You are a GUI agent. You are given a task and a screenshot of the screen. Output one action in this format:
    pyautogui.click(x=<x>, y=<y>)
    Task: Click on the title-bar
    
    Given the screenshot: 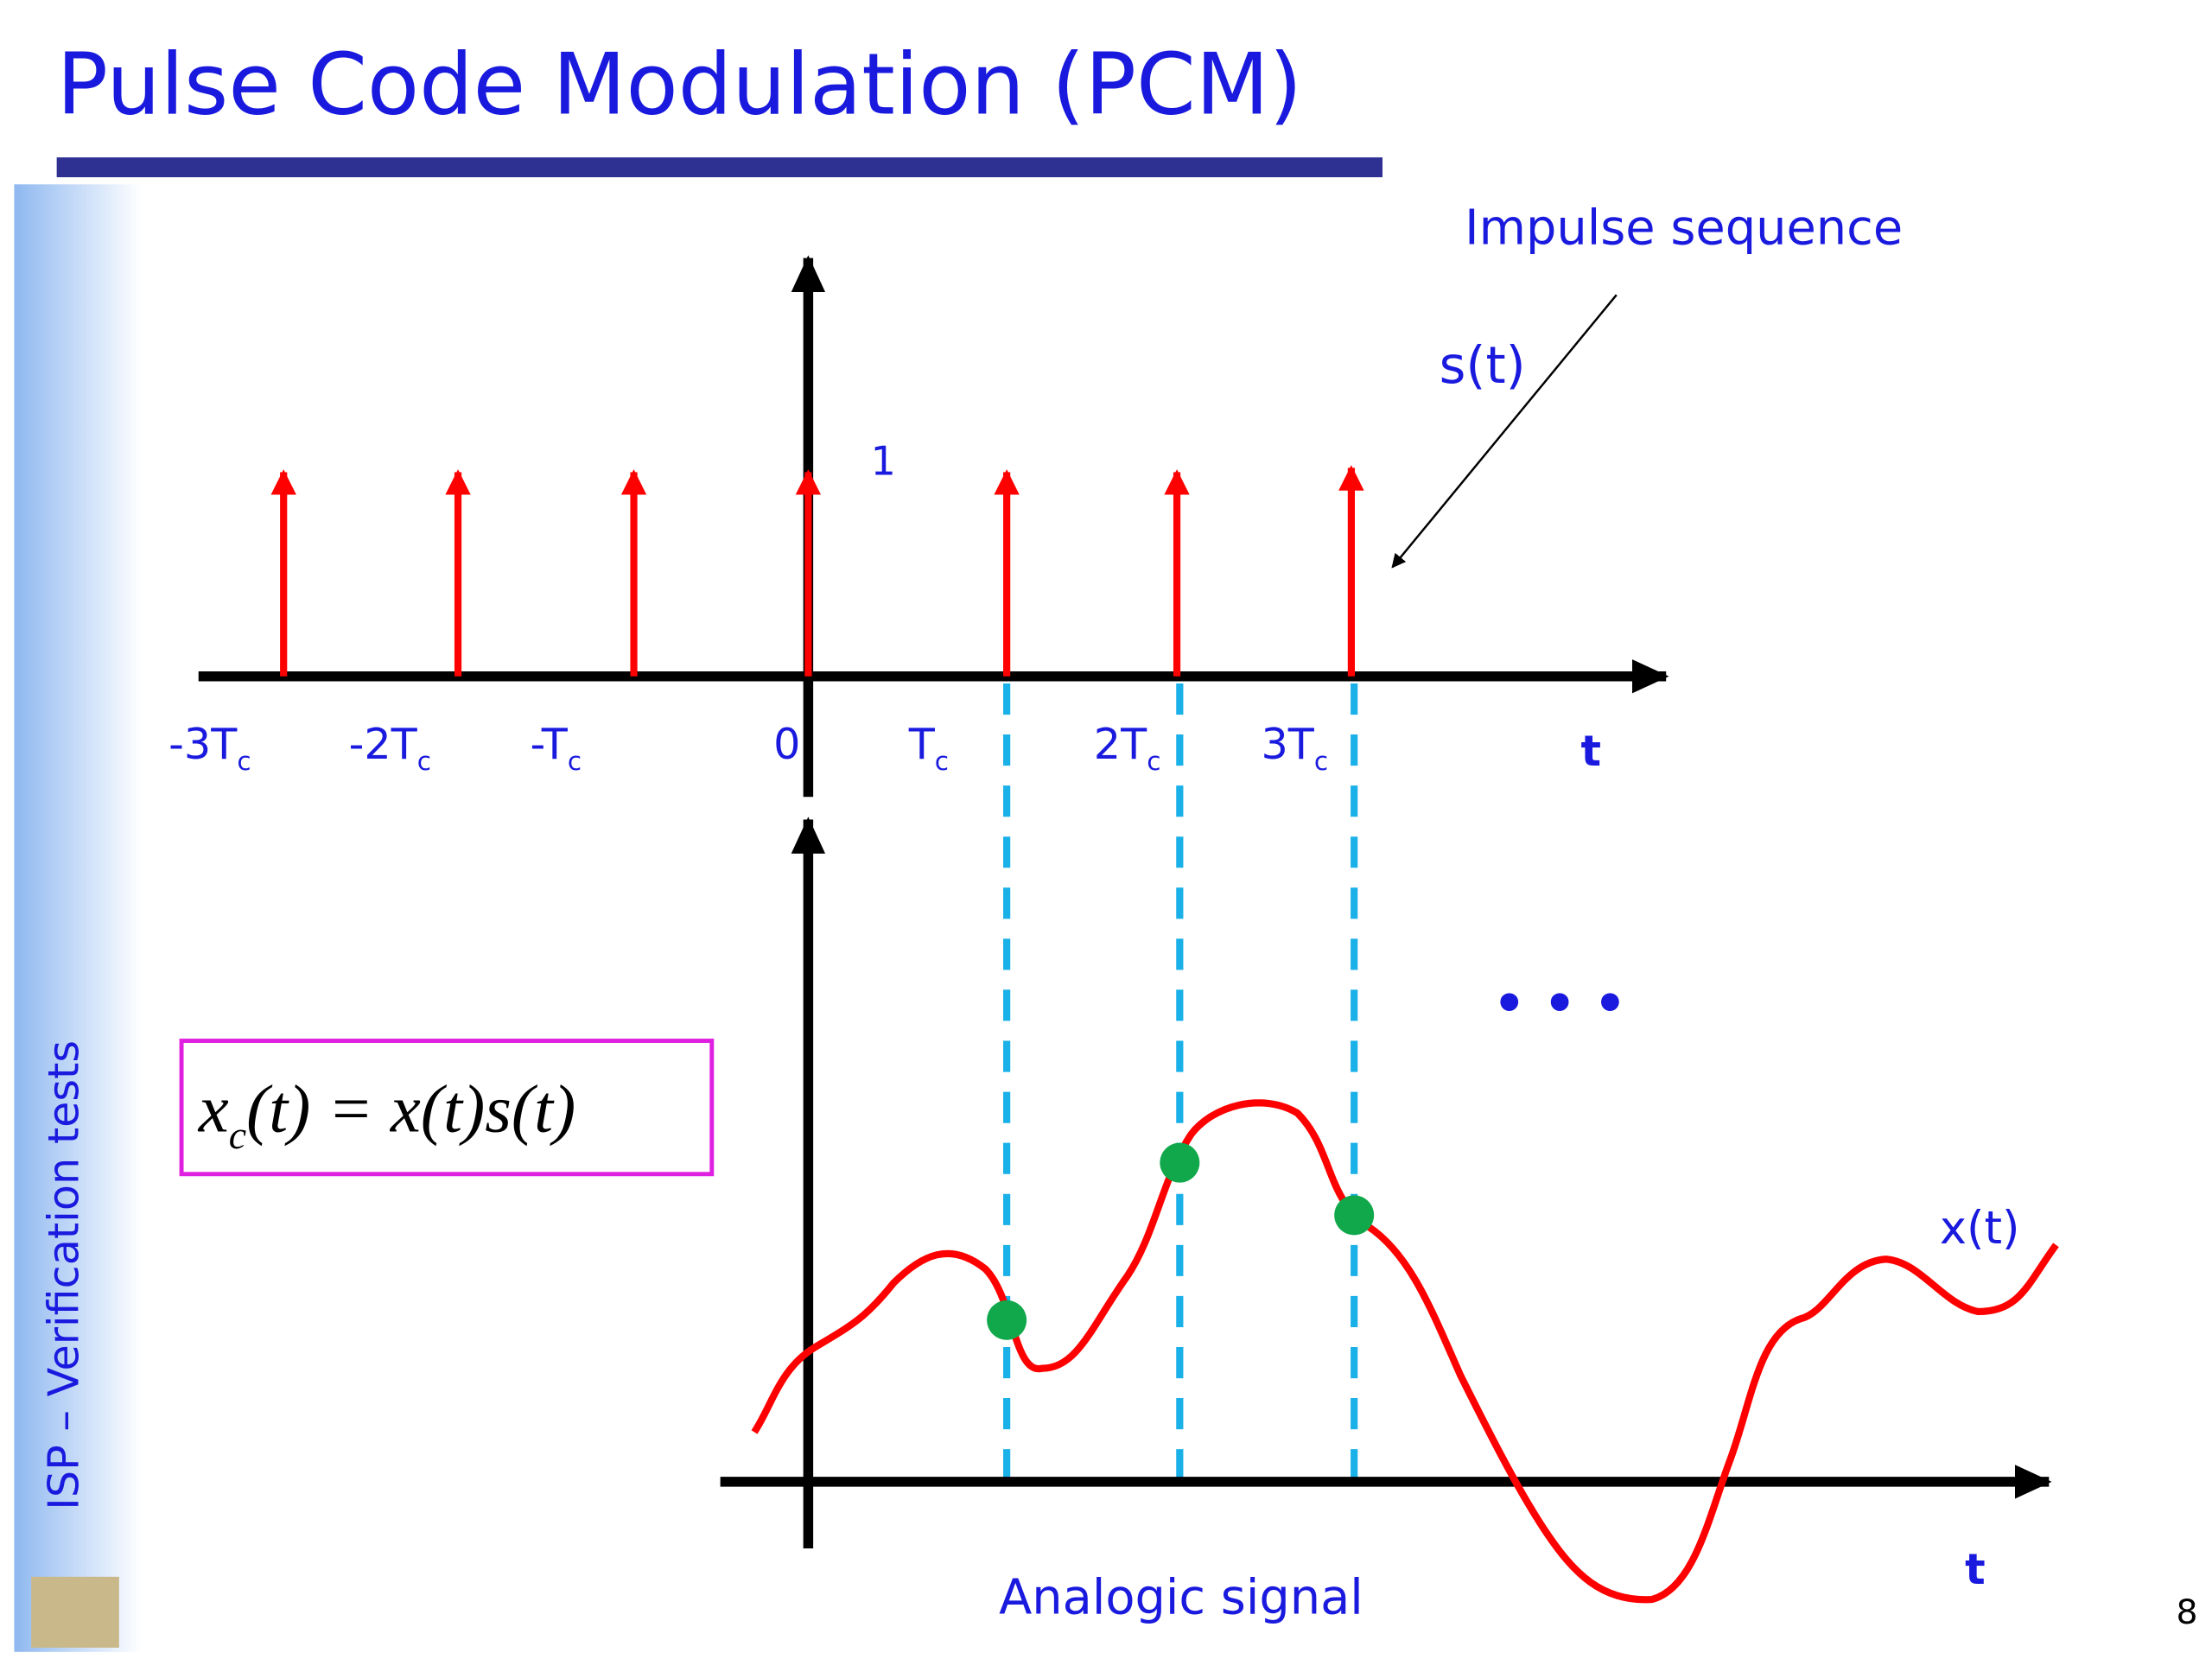 What is the action you would take?
    pyautogui.click(x=719, y=167)
    